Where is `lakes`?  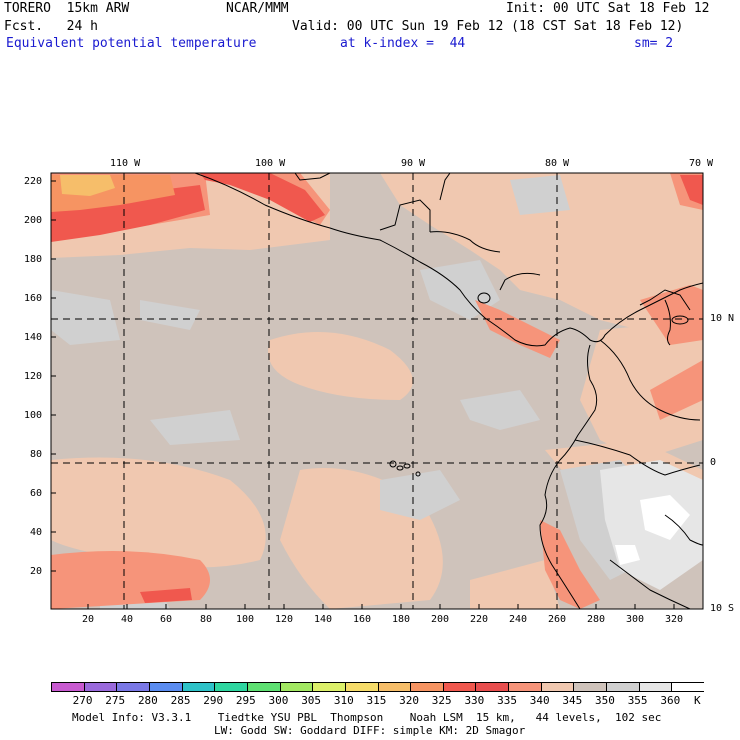 lakes is located at coordinates (583, 308).